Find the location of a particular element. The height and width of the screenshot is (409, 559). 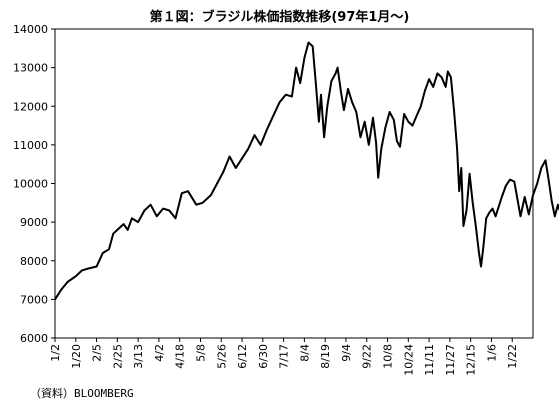

x-tick-label: 11/27 is located at coordinates (450, 360).